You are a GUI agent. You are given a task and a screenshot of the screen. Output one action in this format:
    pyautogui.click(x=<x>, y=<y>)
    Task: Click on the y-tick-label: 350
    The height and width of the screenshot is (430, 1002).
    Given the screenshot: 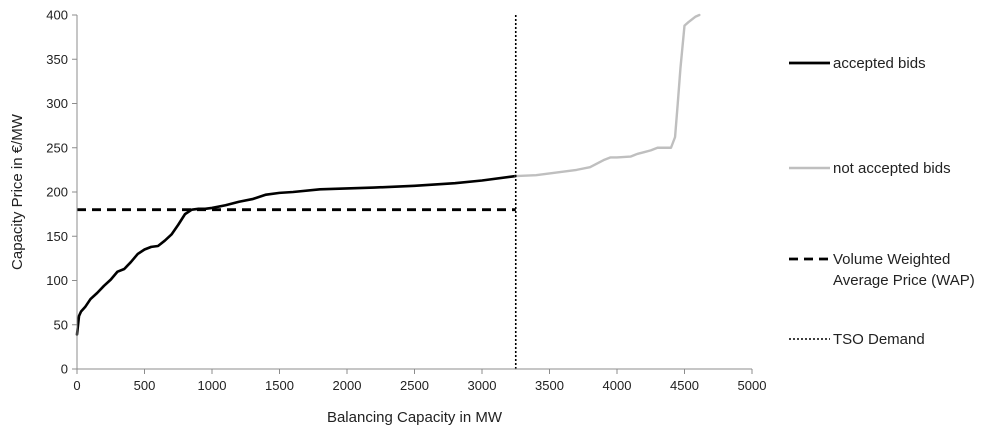 What is the action you would take?
    pyautogui.click(x=57, y=59)
    